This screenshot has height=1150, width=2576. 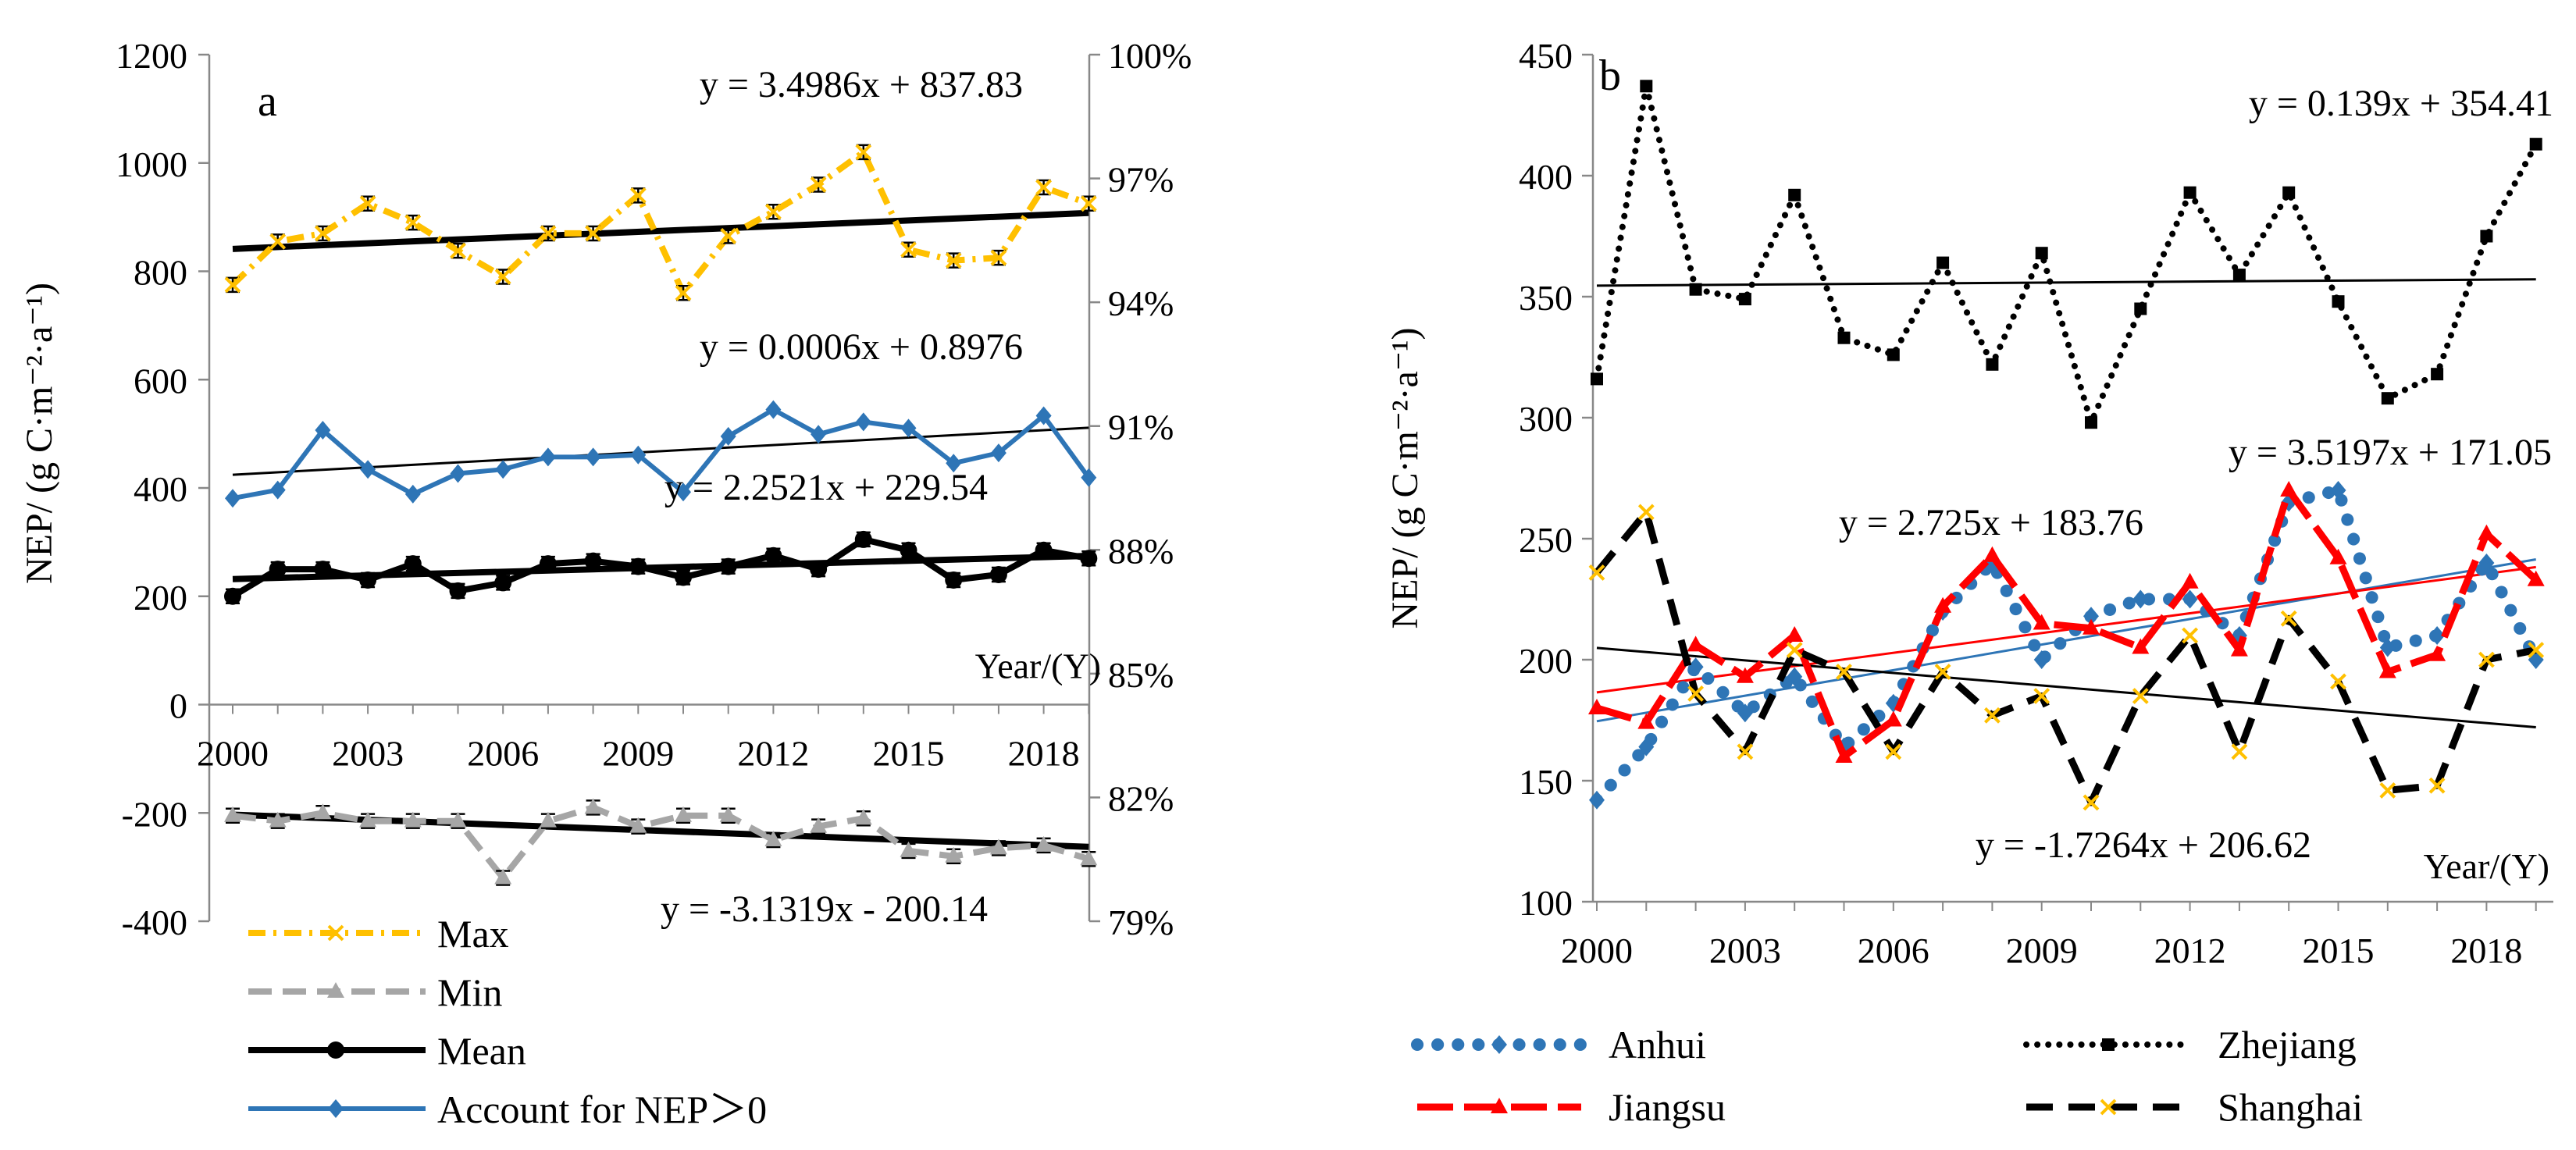 What do you see at coordinates (909, 754) in the screenshot?
I see `panel-a-x-tick-label: 2015` at bounding box center [909, 754].